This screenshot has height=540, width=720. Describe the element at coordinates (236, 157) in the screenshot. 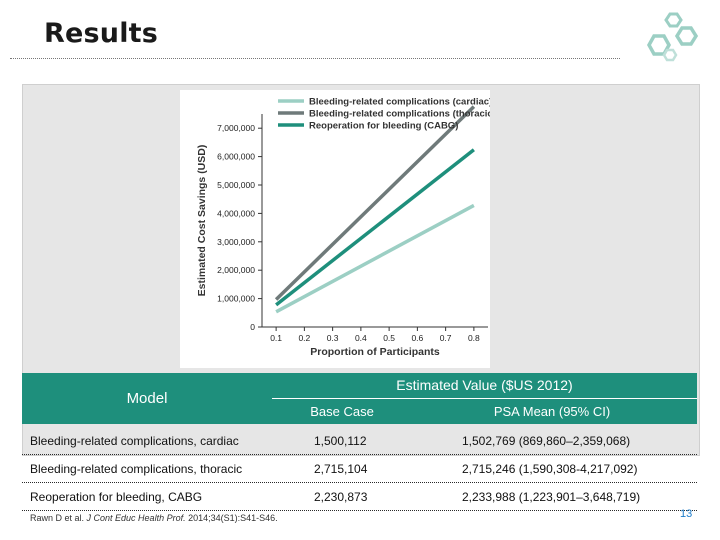

I see `y-tick-label: 6,000,000` at that location.